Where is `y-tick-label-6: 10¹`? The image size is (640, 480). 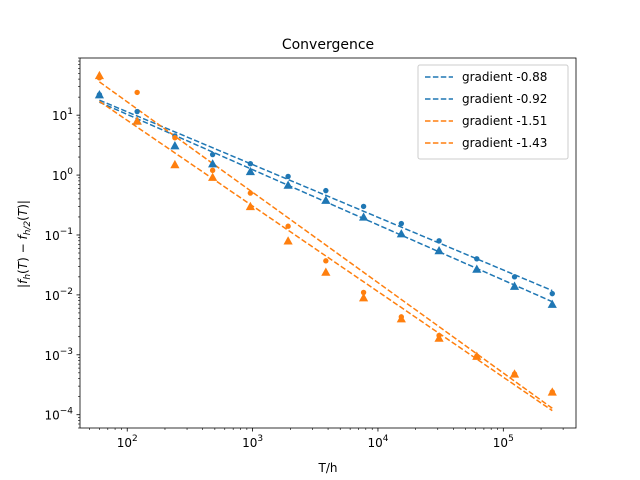 y-tick-label-6: 10¹ is located at coordinates (62, 115).